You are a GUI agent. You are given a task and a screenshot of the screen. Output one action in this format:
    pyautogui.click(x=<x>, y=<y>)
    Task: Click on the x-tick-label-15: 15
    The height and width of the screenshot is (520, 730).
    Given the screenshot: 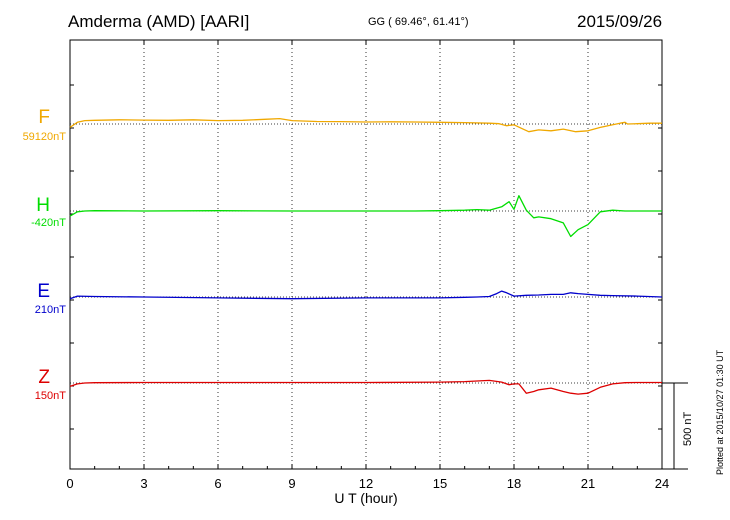 What is the action you would take?
    pyautogui.click(x=440, y=483)
    